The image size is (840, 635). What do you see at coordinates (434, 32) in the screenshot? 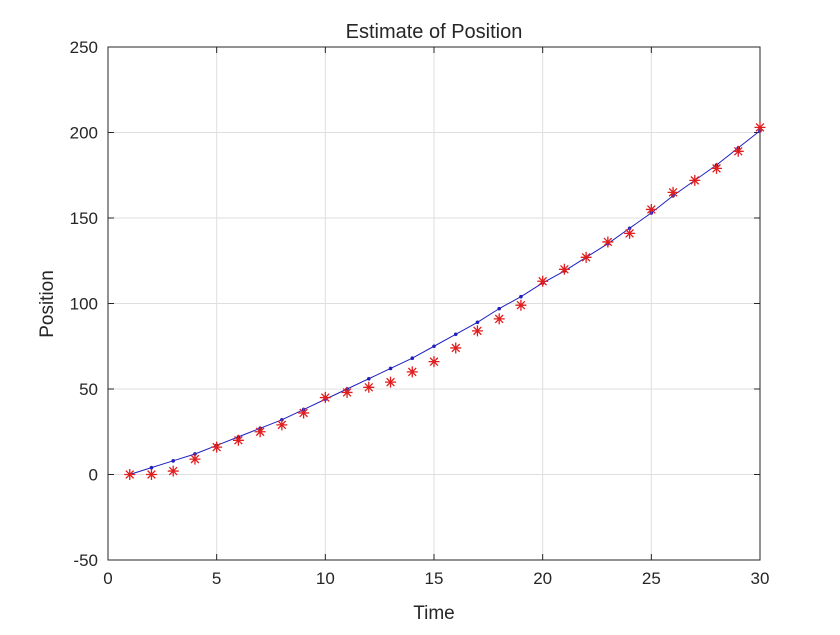
I see `chart-title: Estimate of Position` at bounding box center [434, 32].